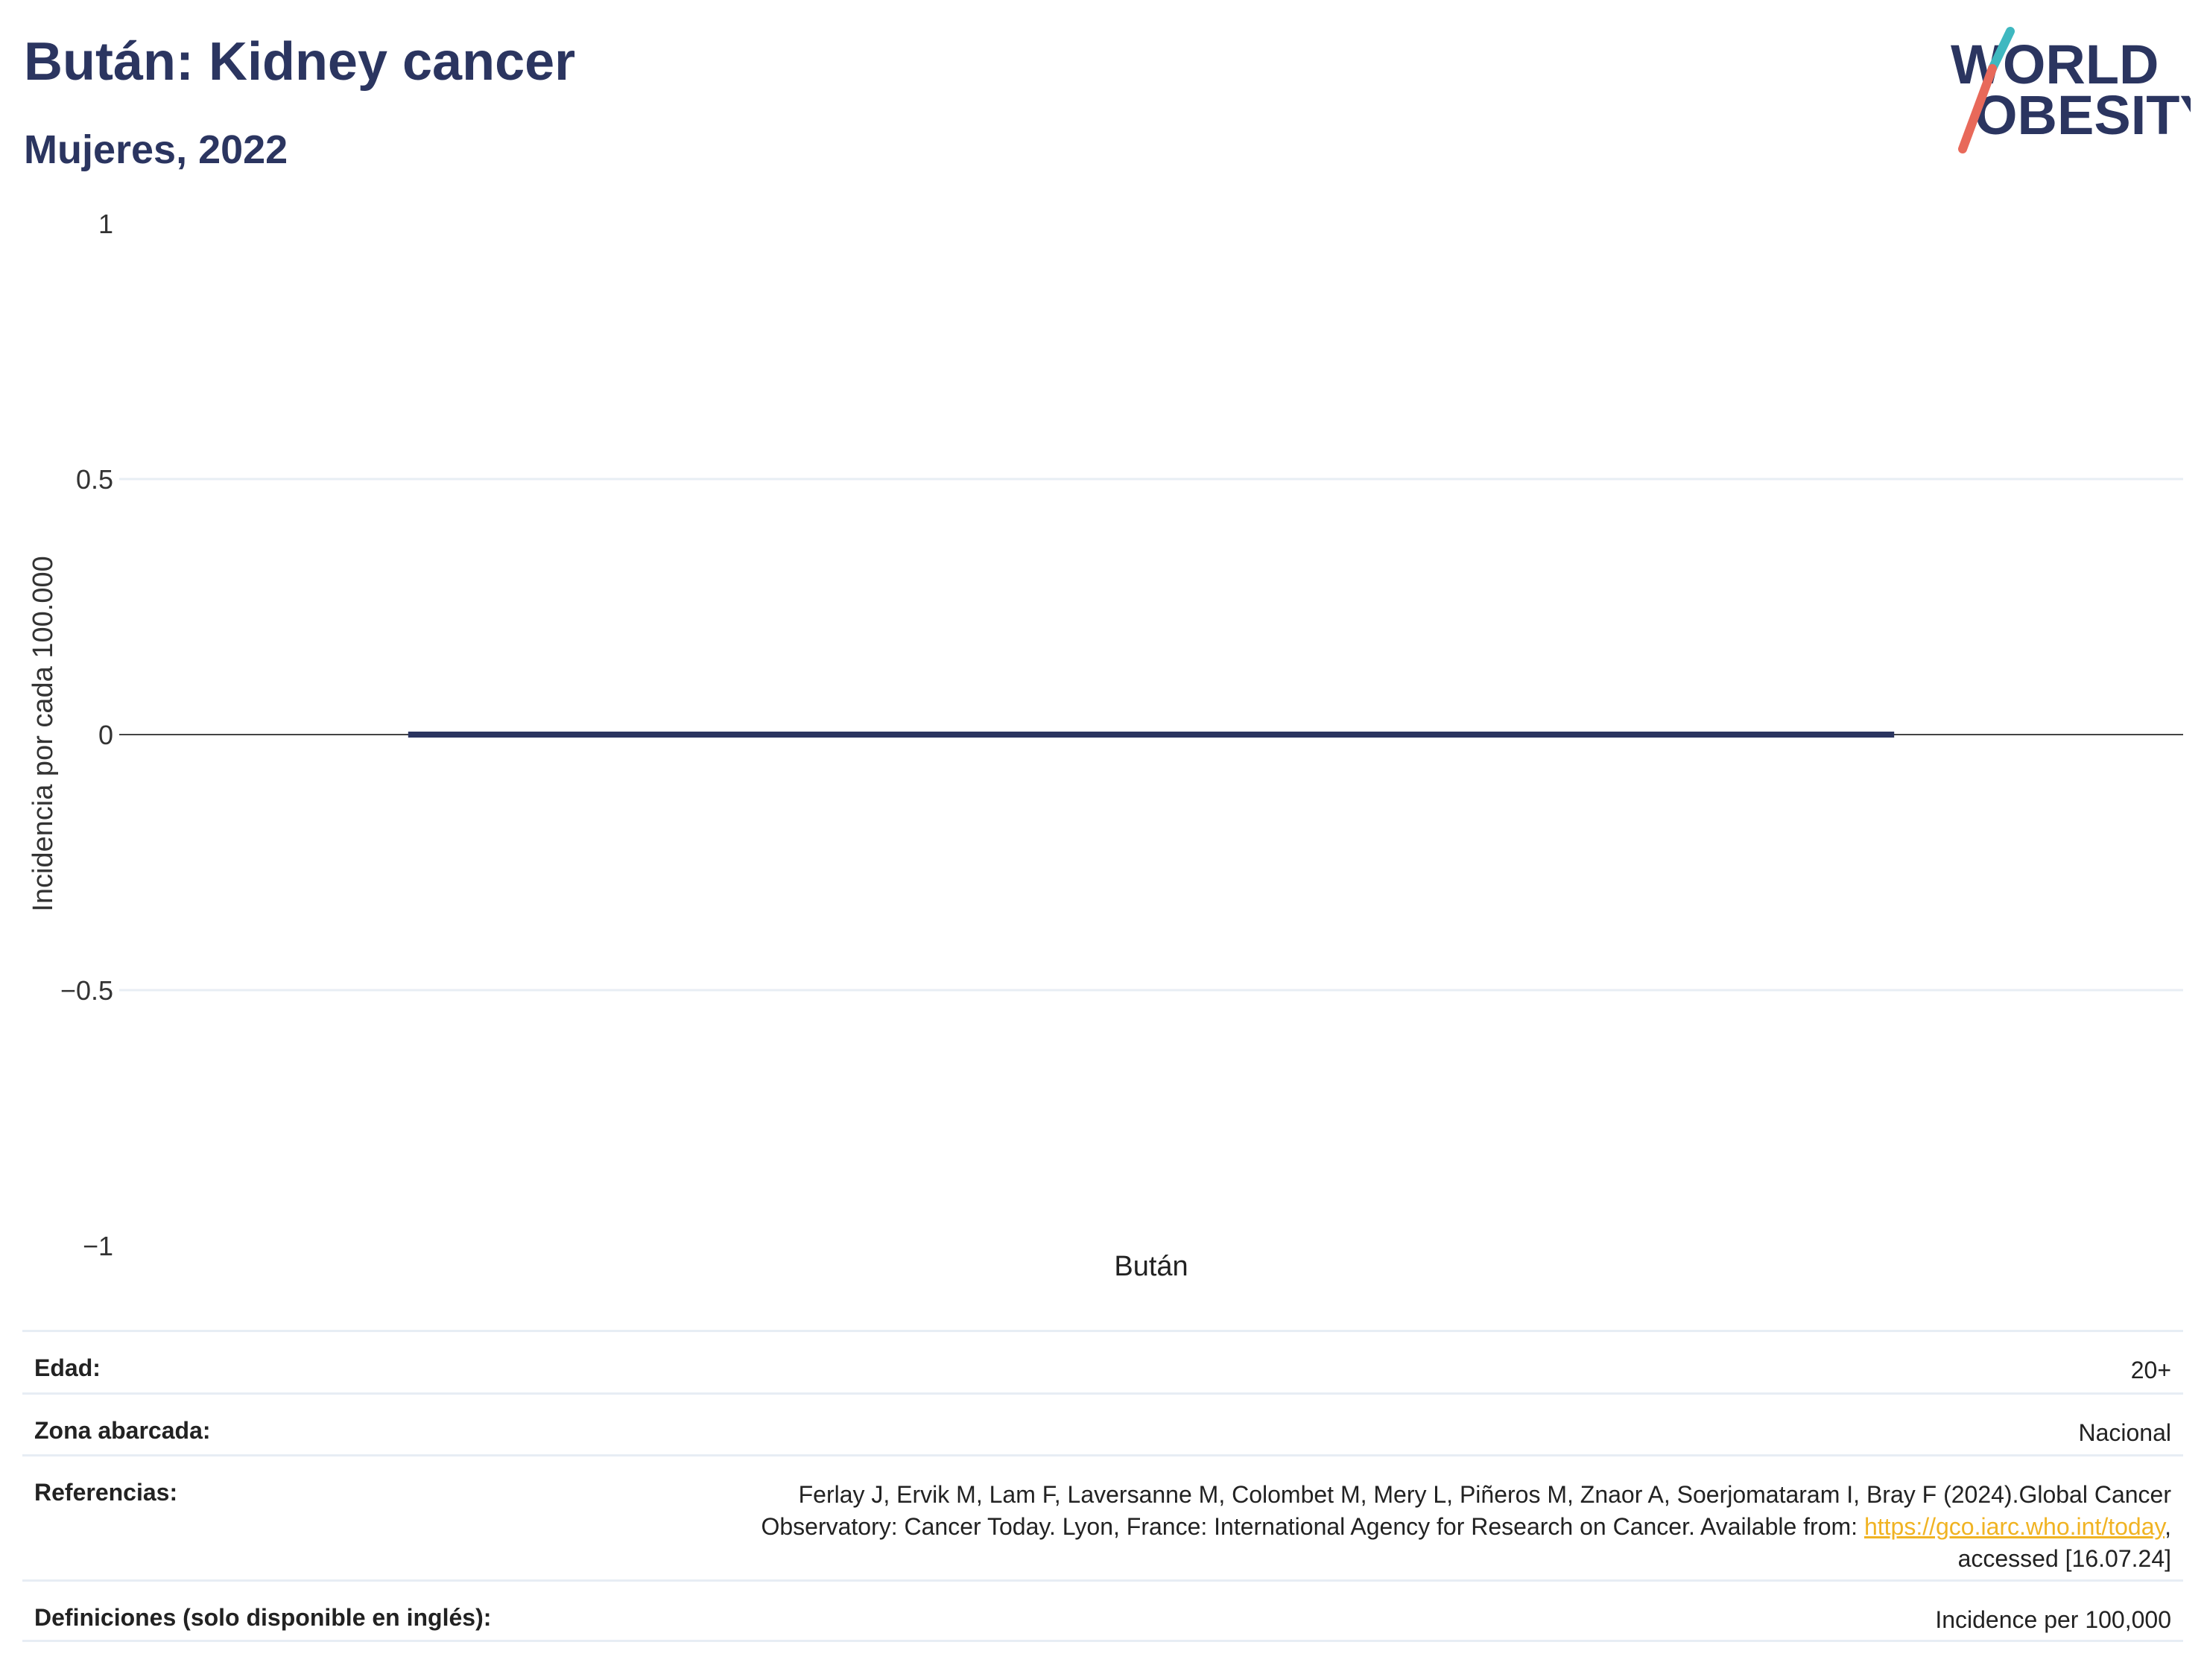 This screenshot has height=1680, width=2204. What do you see at coordinates (86, 990) in the screenshot?
I see `y-tick-label: −0.5` at bounding box center [86, 990].